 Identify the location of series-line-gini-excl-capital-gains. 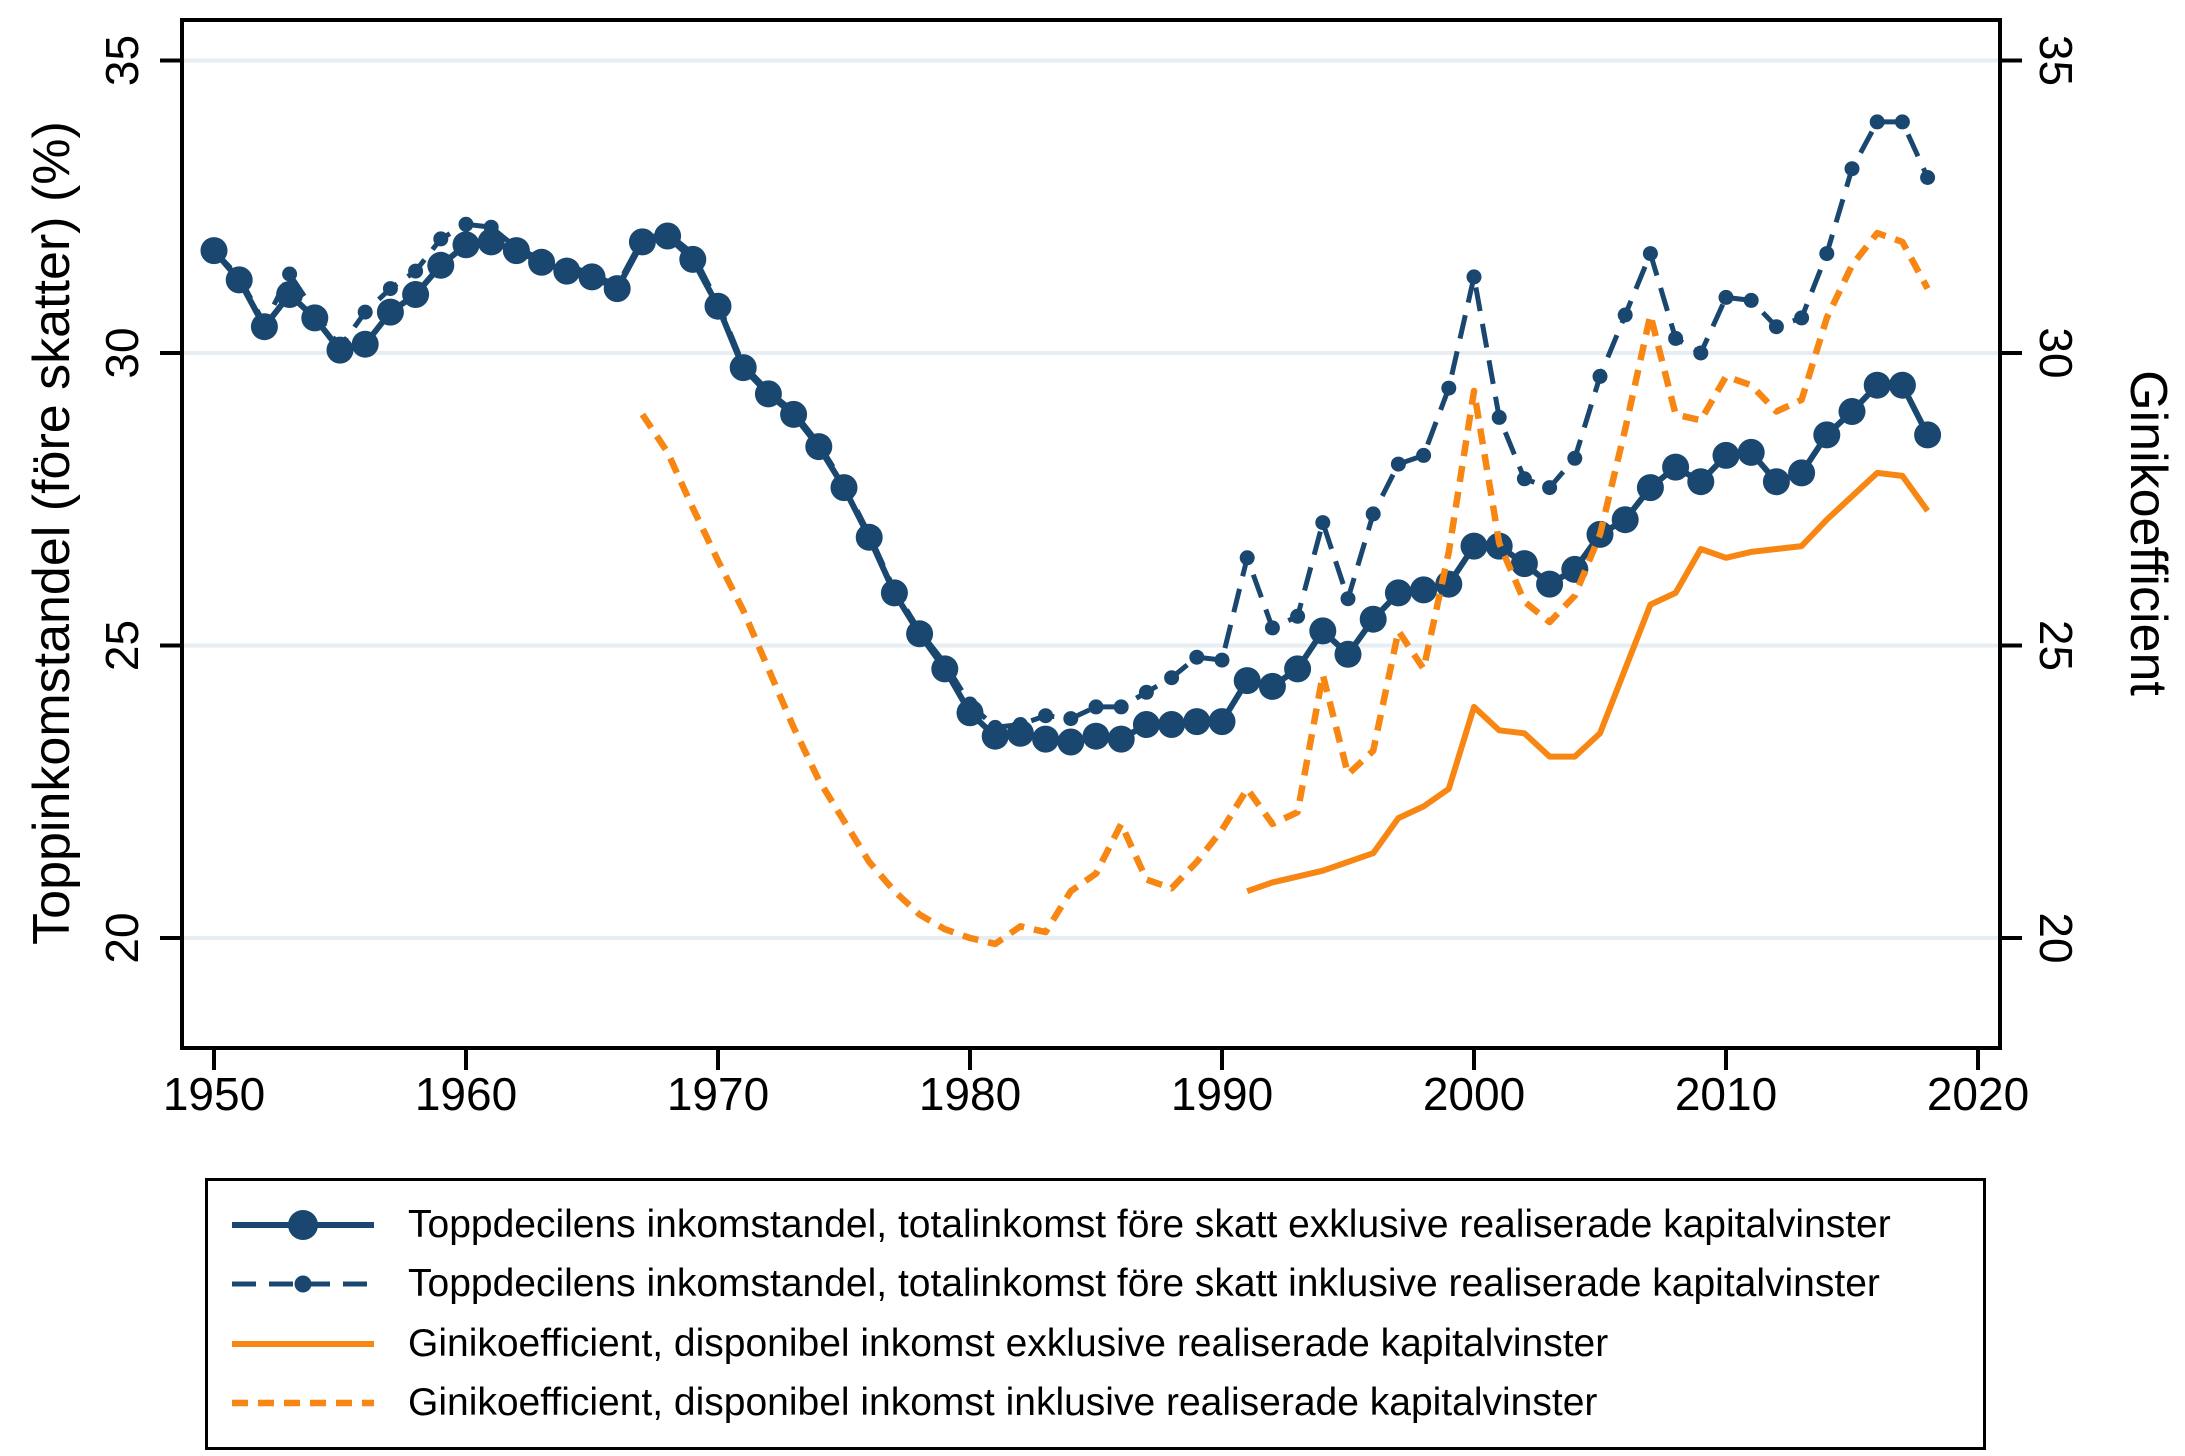
(1588, 682).